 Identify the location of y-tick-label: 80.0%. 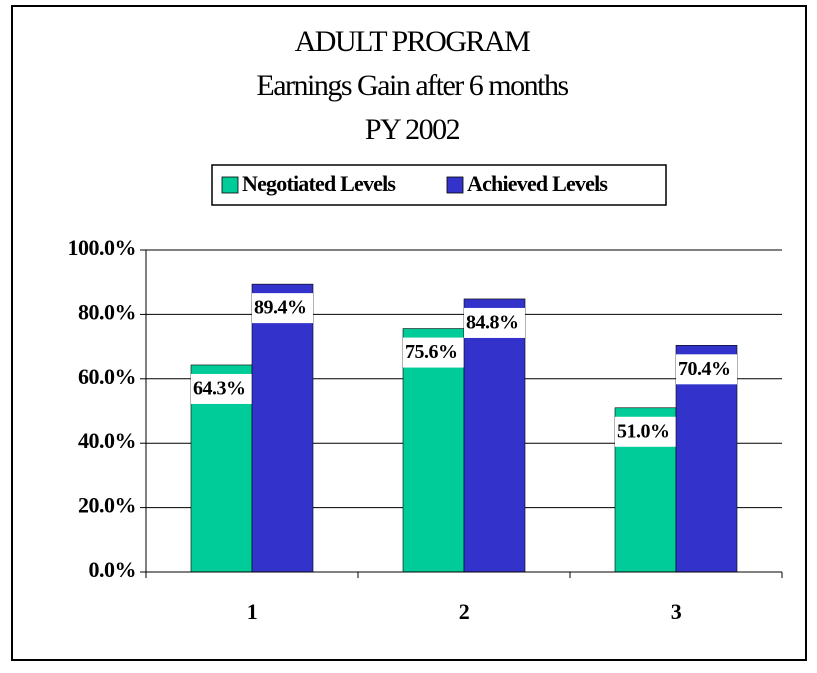
(107, 311).